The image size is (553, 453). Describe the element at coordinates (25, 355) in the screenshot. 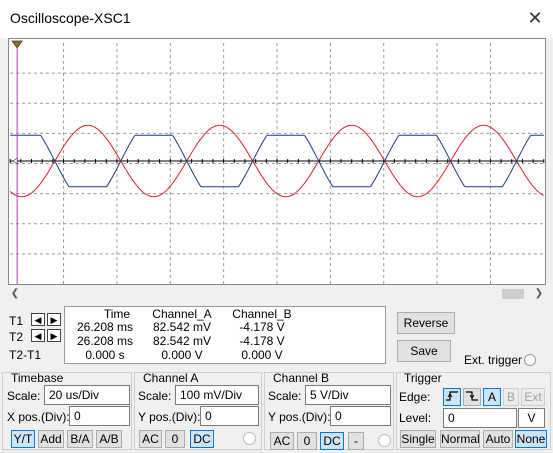

I see `t2-t1-label: T2-T1` at that location.